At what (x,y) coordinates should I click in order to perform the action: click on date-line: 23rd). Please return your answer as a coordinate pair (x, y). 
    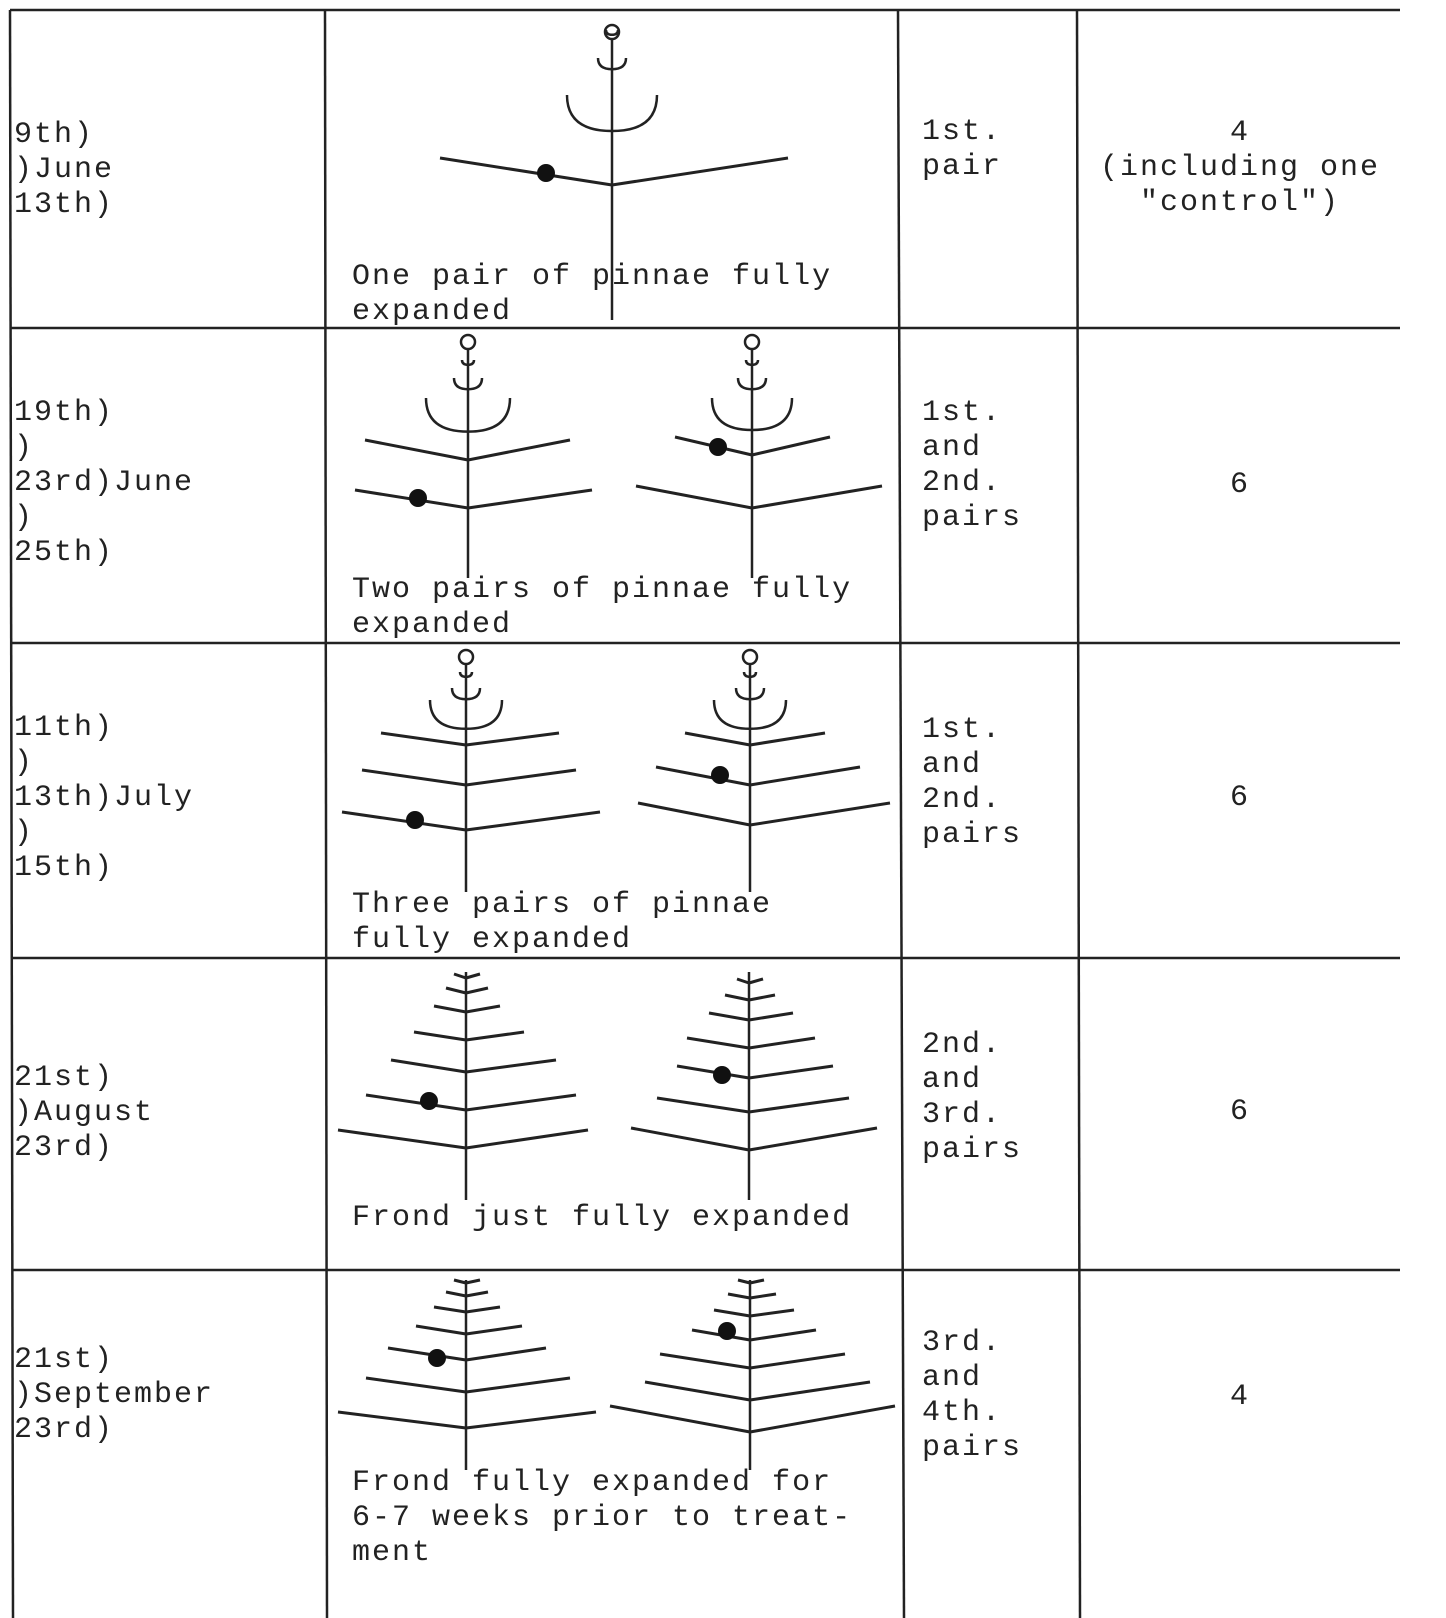
    Looking at the image, I should click on (64, 1148).